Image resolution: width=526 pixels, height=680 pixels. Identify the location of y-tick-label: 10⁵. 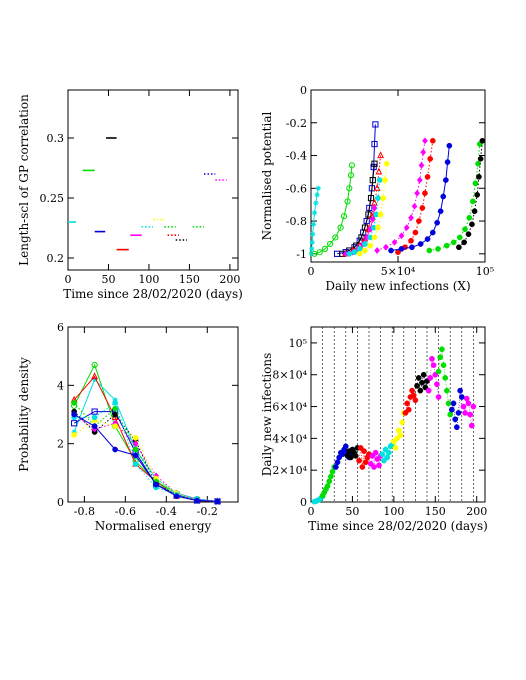
(298, 343).